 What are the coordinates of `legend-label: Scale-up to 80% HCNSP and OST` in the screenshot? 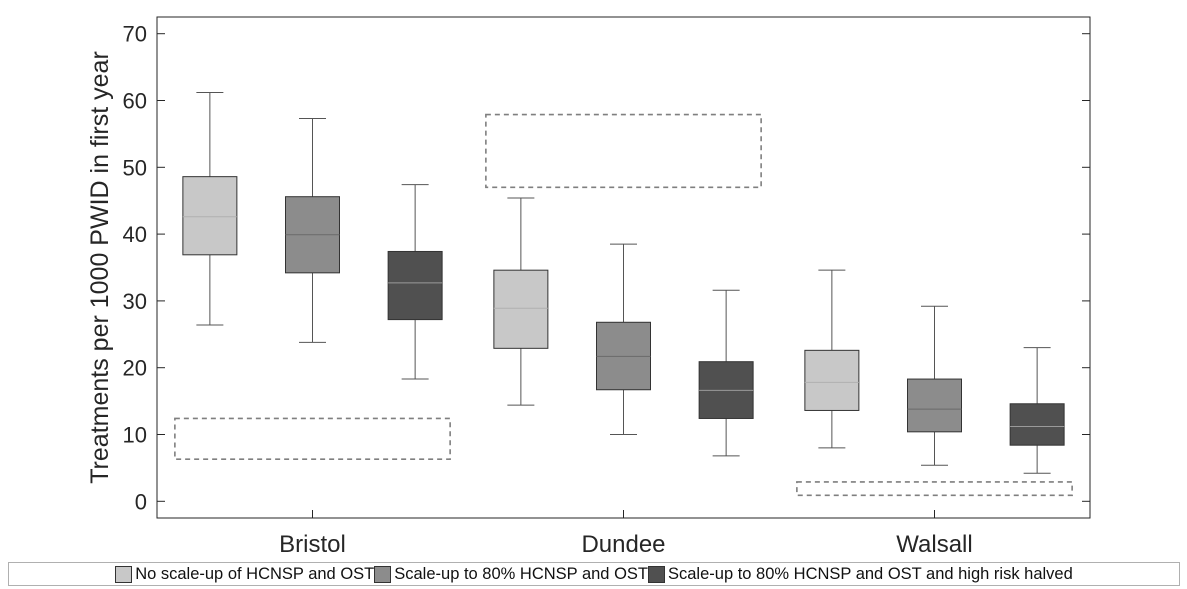 It's located at (521, 573).